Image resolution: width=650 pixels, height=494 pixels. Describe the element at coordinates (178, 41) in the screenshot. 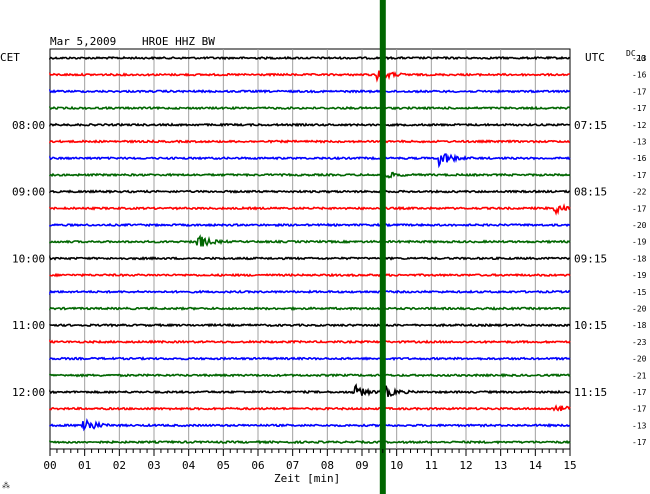

I see `header-station: HROE HHZ BW` at that location.